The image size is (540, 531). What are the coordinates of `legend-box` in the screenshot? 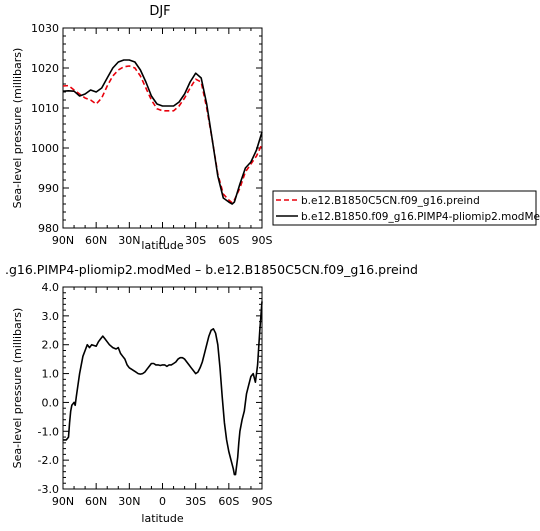 It's located at (404, 208).